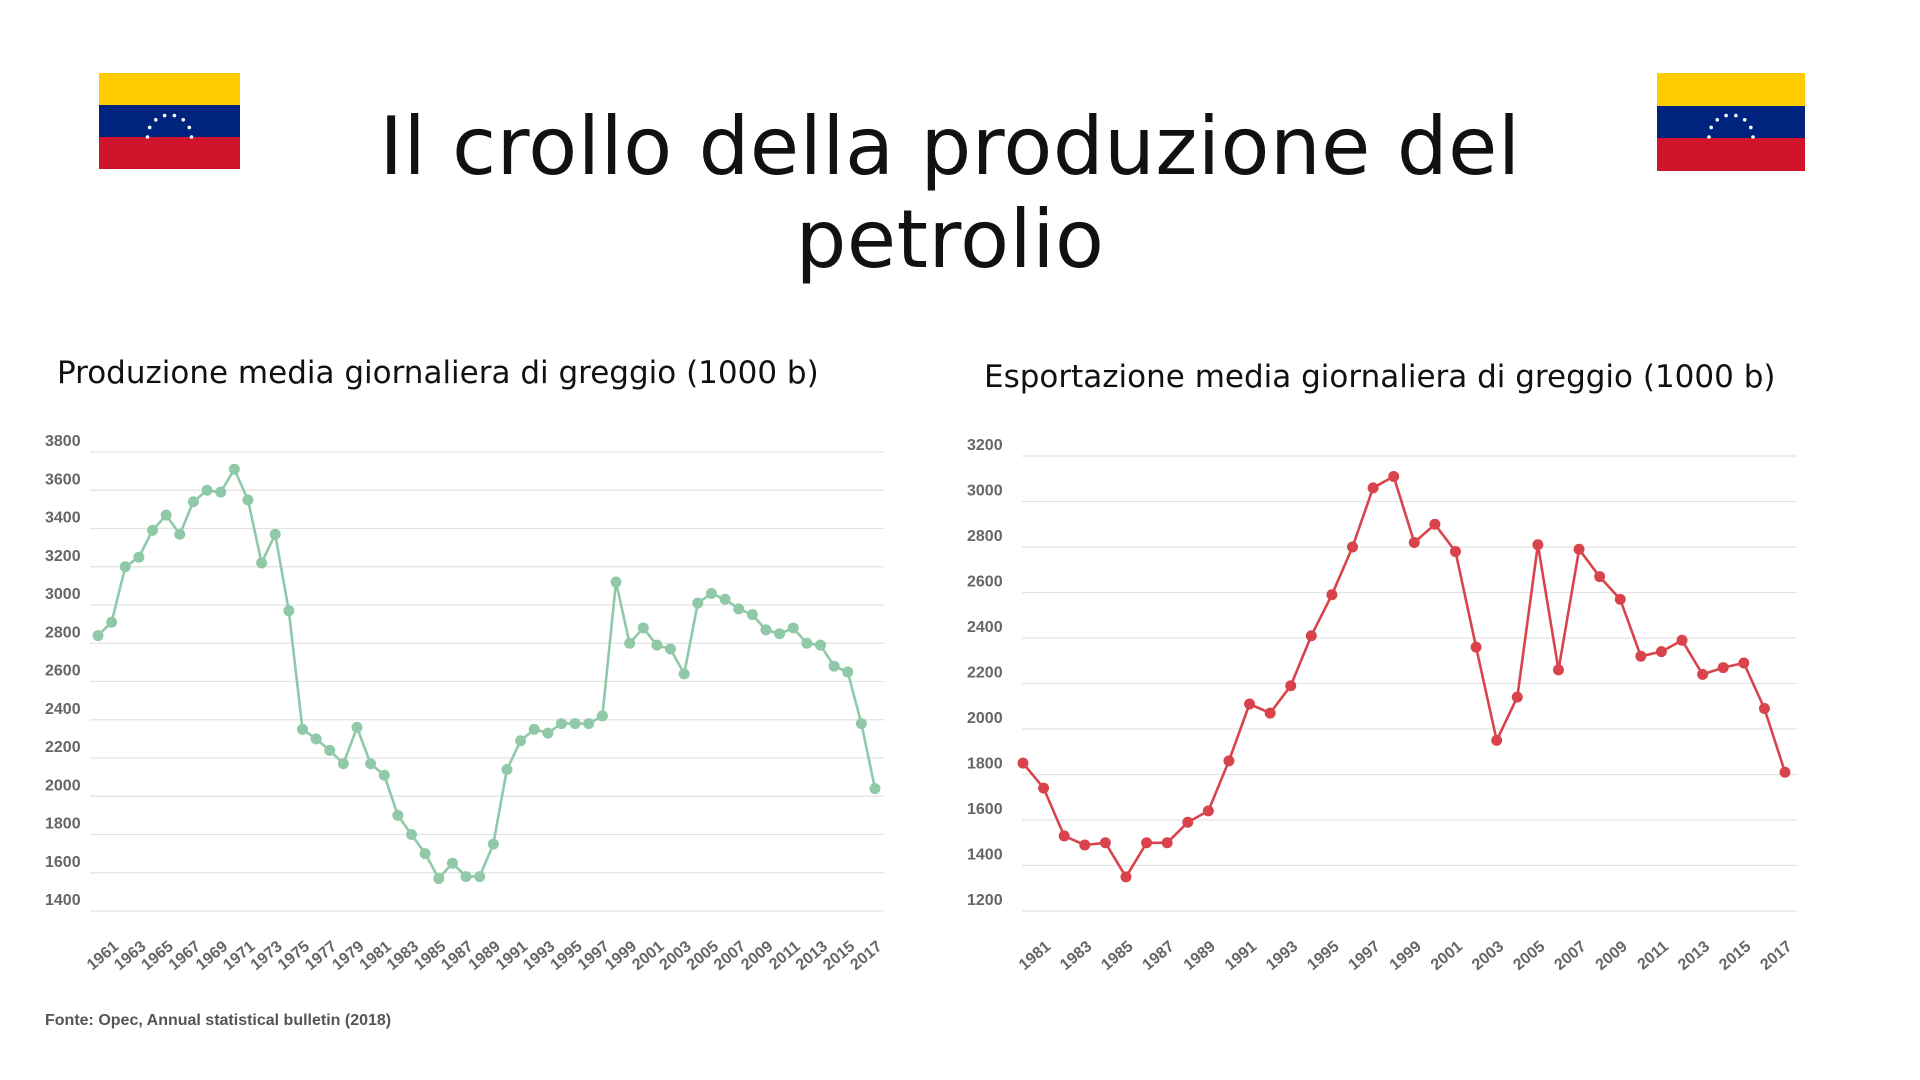 The image size is (1920, 1080). What do you see at coordinates (1076, 956) in the screenshot?
I see `x-tick-label: 1983` at bounding box center [1076, 956].